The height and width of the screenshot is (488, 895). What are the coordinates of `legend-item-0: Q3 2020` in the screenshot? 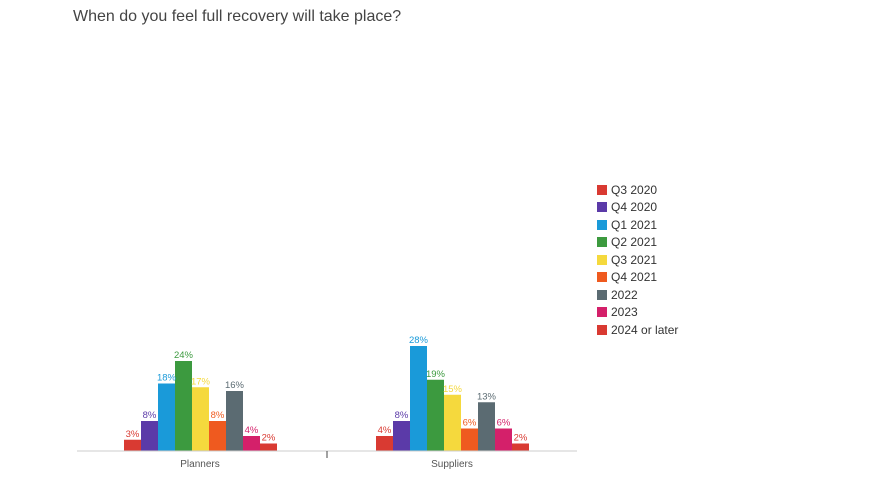 It's located at (637, 190).